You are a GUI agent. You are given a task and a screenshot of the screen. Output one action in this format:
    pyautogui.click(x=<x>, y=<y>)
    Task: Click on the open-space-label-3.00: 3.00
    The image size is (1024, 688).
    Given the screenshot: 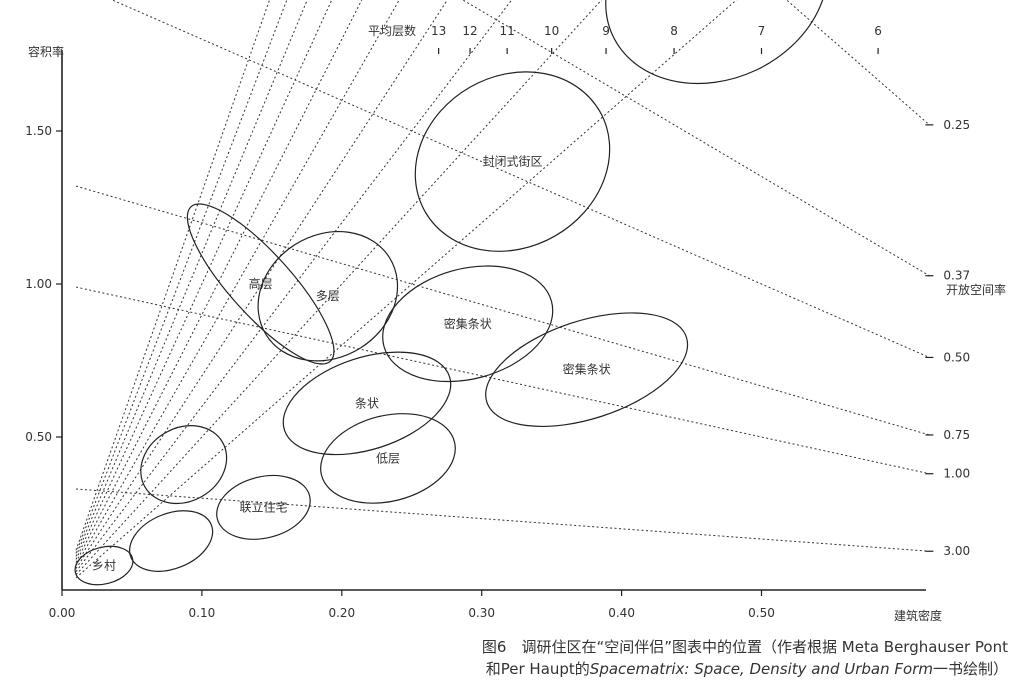 What is the action you would take?
    pyautogui.click(x=956, y=551)
    